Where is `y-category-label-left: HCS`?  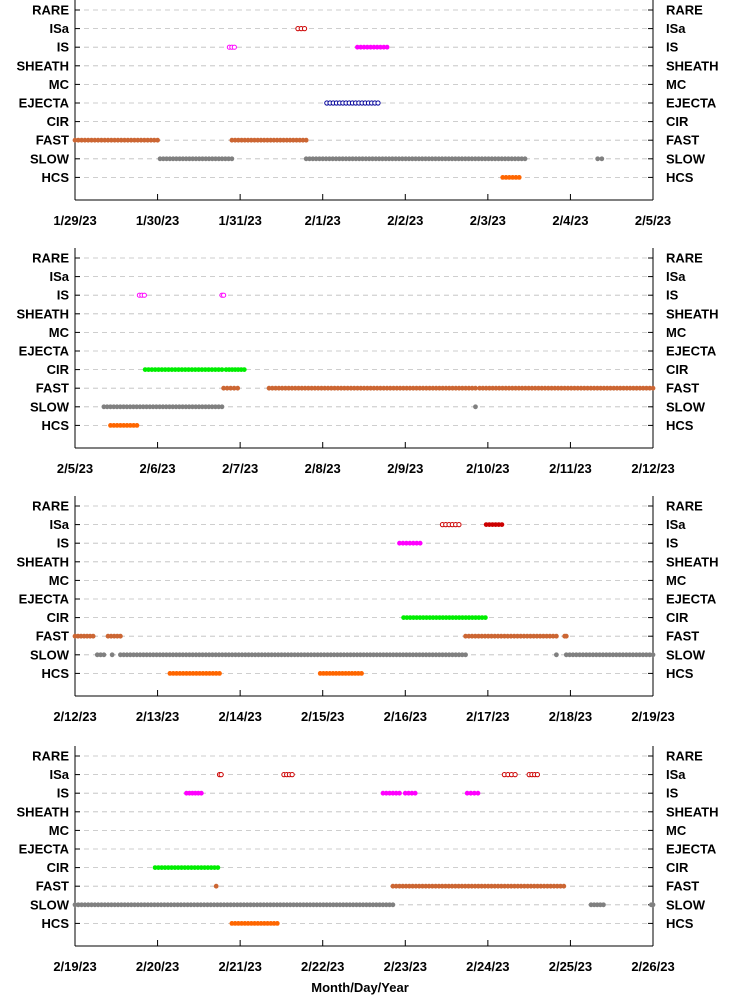
y-category-label-left: HCS is located at coordinates (56, 923).